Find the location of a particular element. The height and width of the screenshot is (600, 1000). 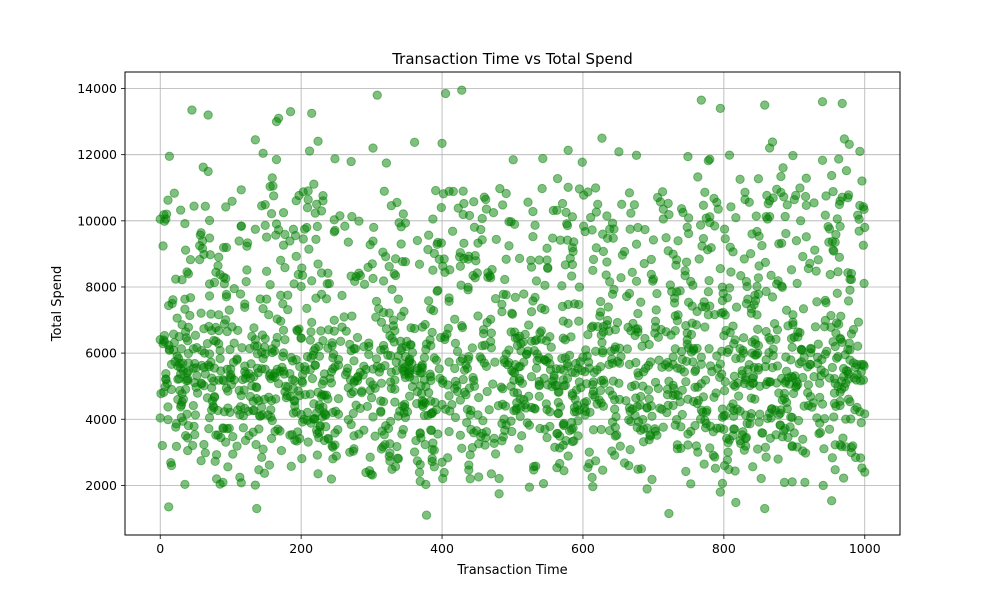

y-tick-label: 8000 is located at coordinates (101, 286).